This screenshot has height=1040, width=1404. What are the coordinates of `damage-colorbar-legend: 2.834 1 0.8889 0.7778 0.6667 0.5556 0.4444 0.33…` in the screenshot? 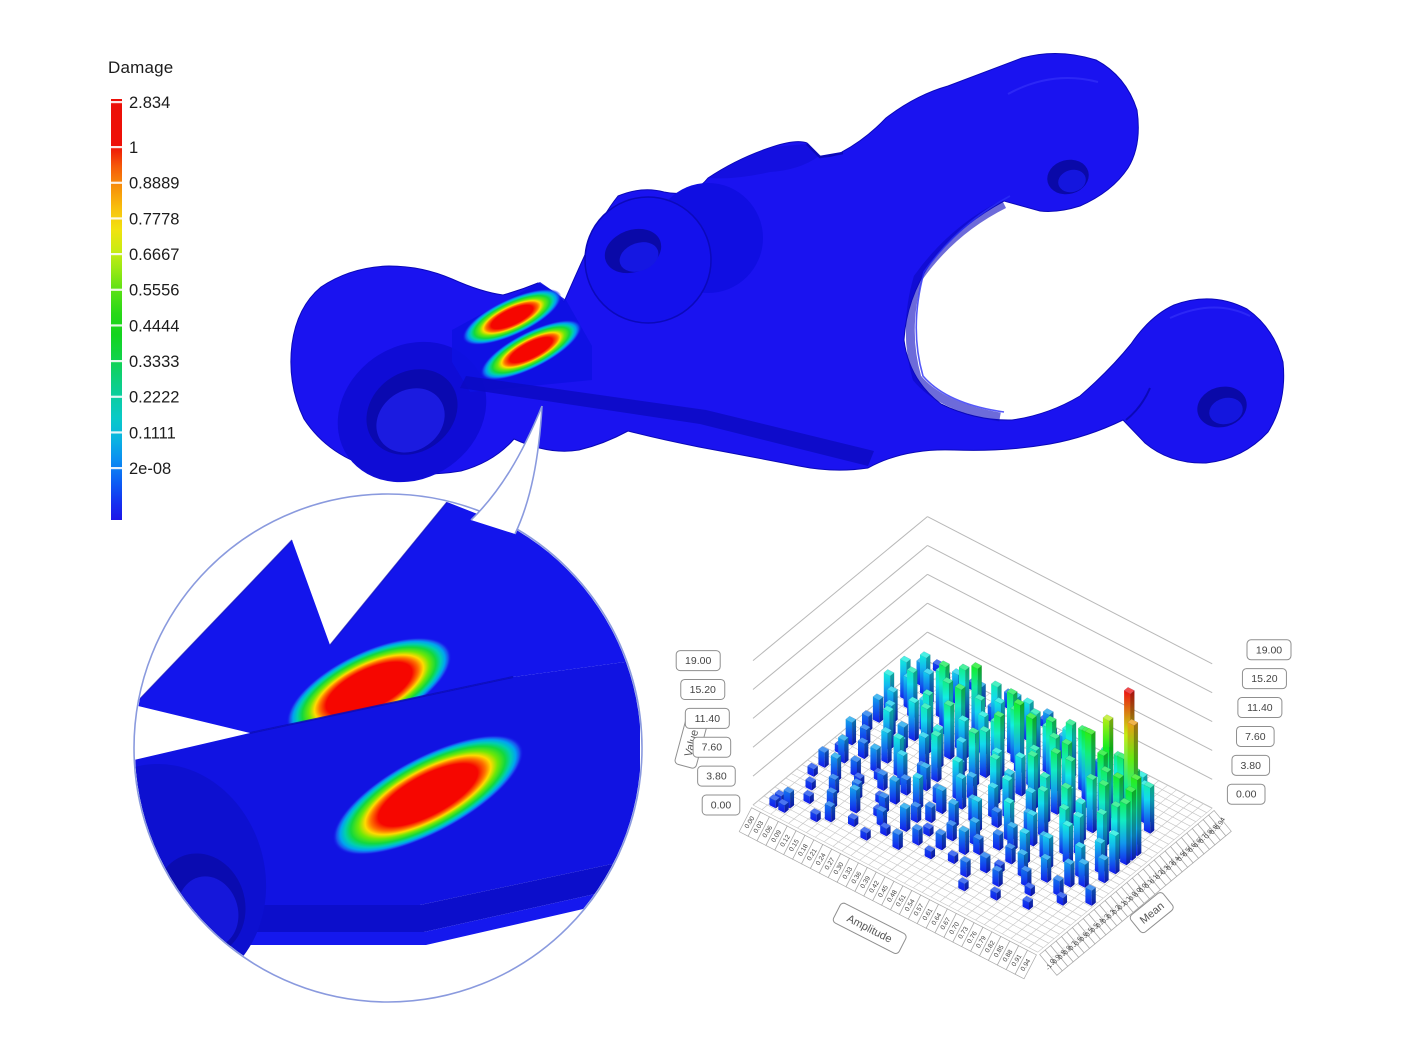 It's located at (145, 307).